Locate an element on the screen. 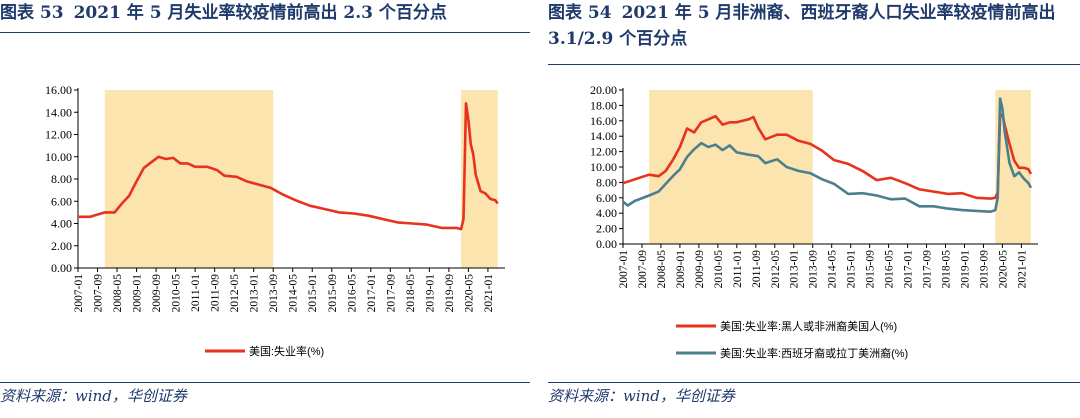 This screenshot has height=418, width=1080. title-text: 2021 年 5 月失业率较疫情前高出 2.3 个百分点 is located at coordinates (260, 13).